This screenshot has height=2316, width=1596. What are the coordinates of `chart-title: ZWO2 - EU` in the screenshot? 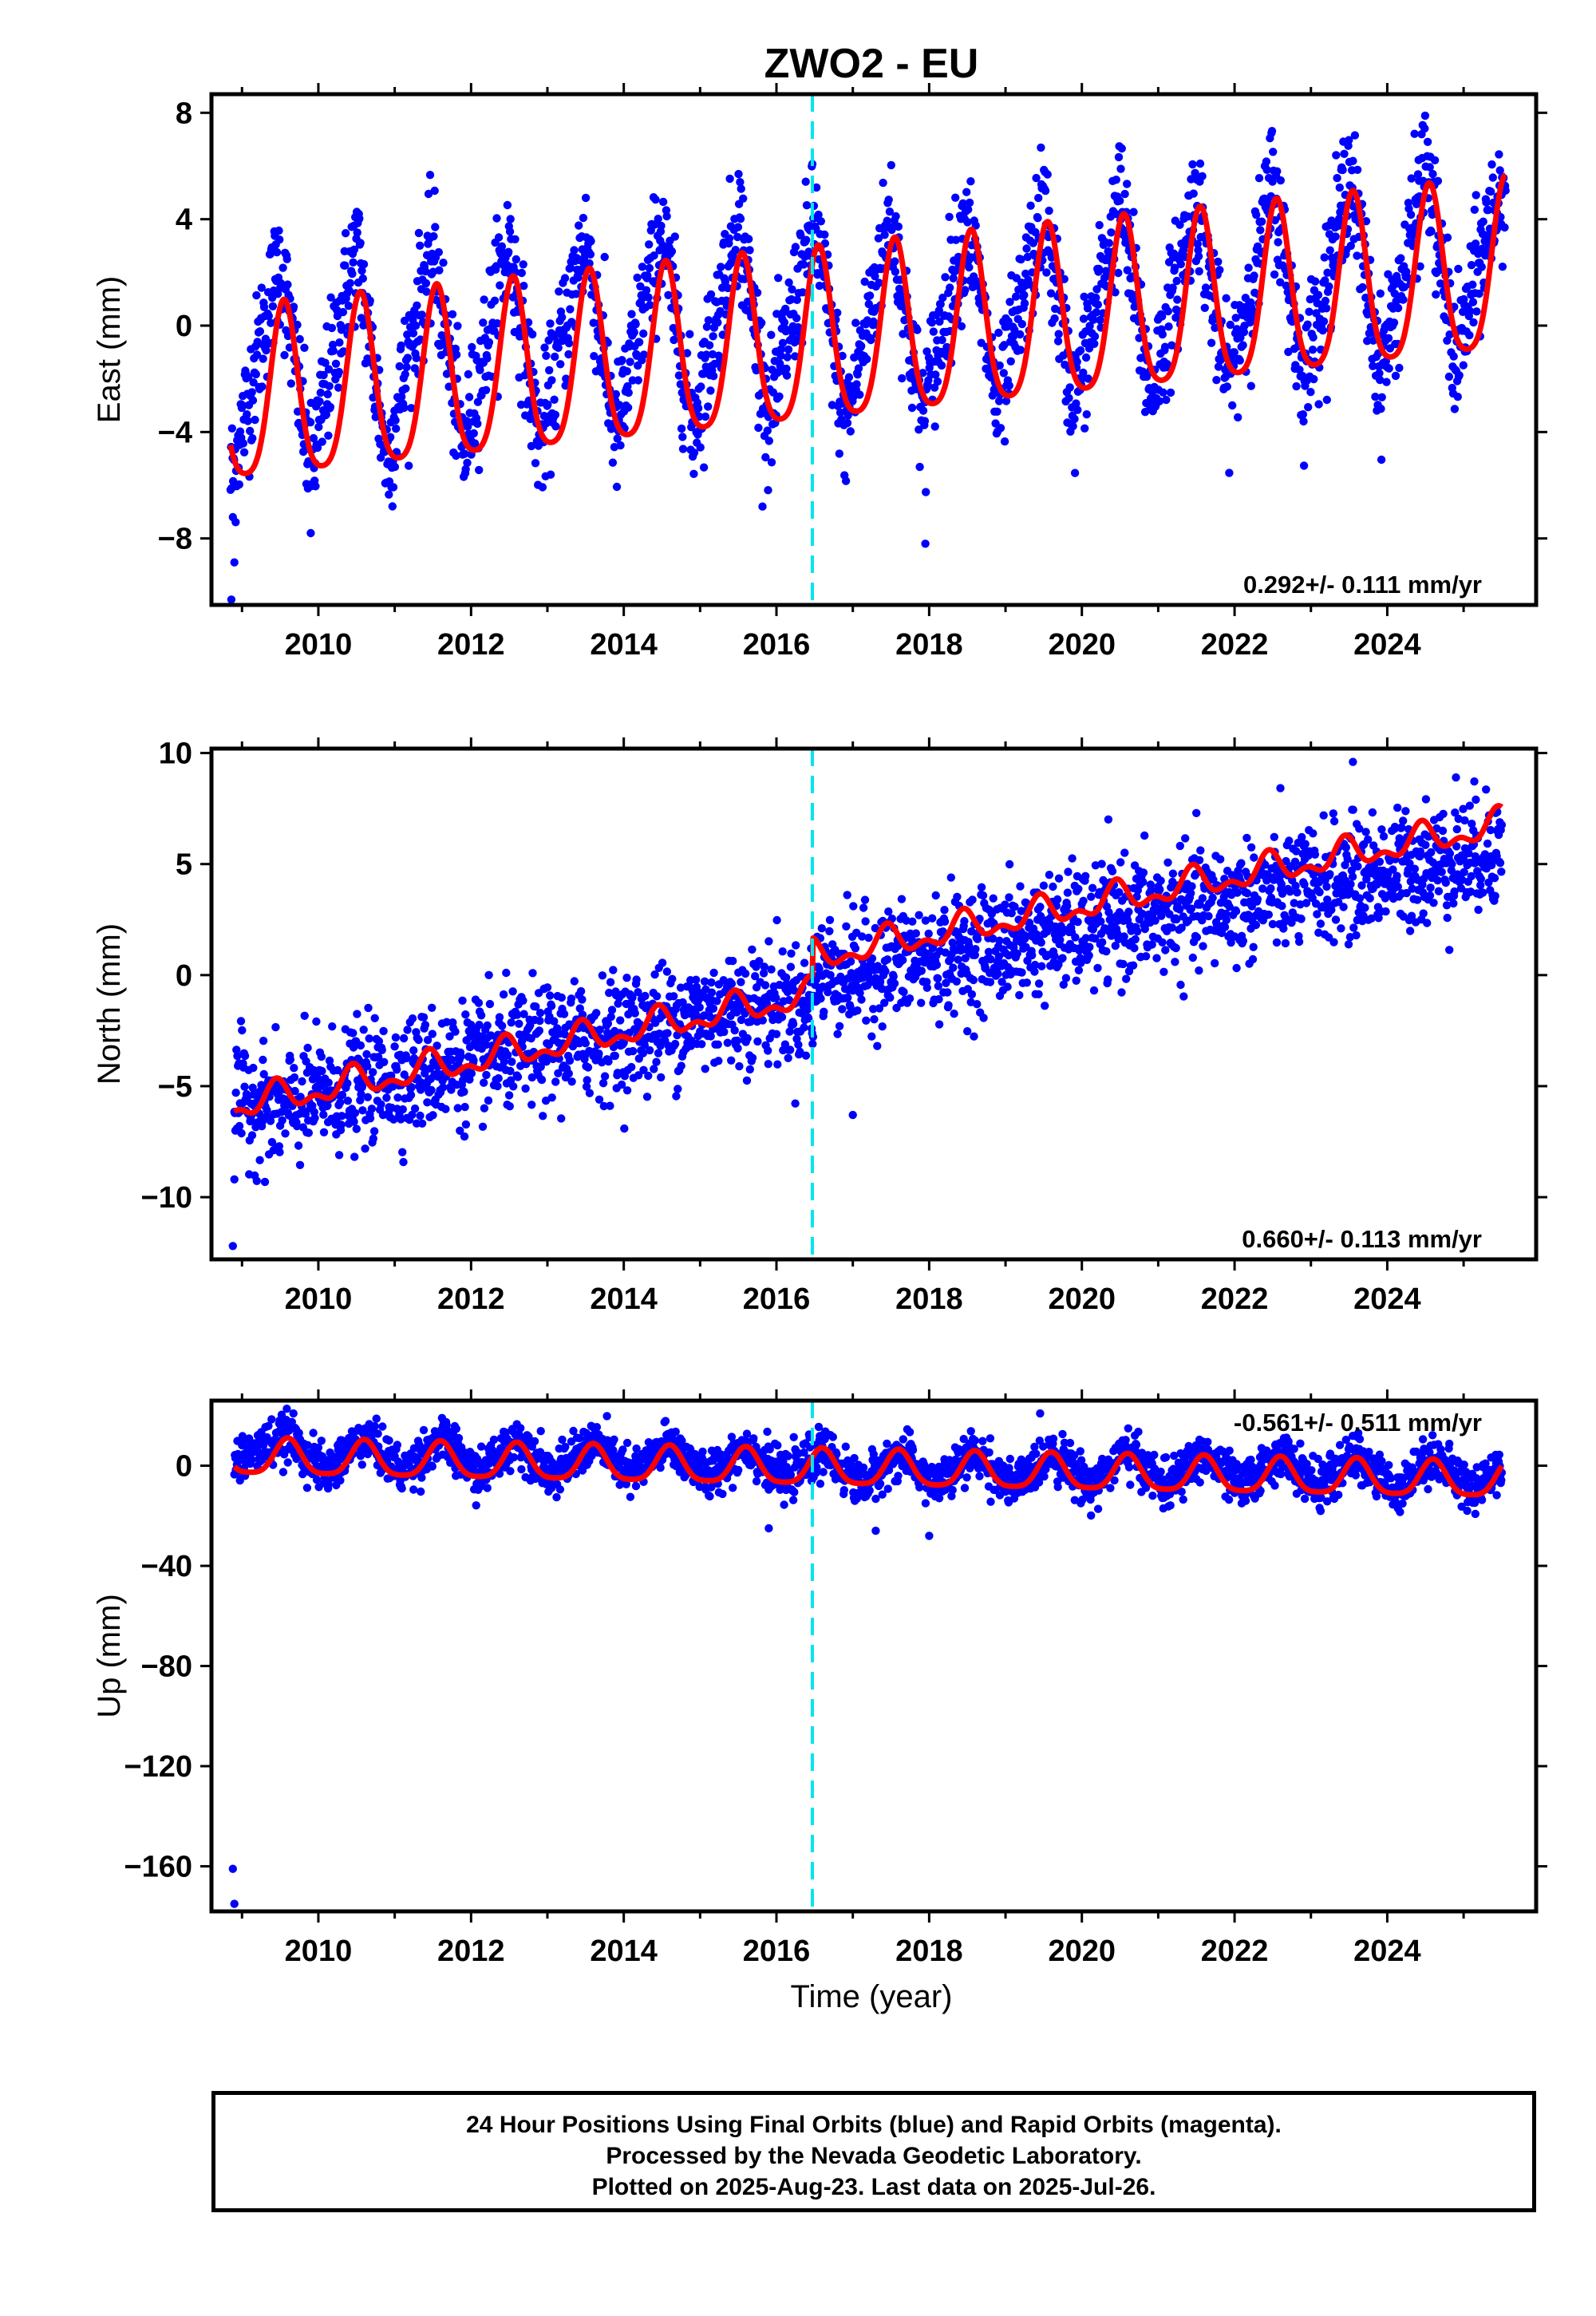 It's located at (871, 64).